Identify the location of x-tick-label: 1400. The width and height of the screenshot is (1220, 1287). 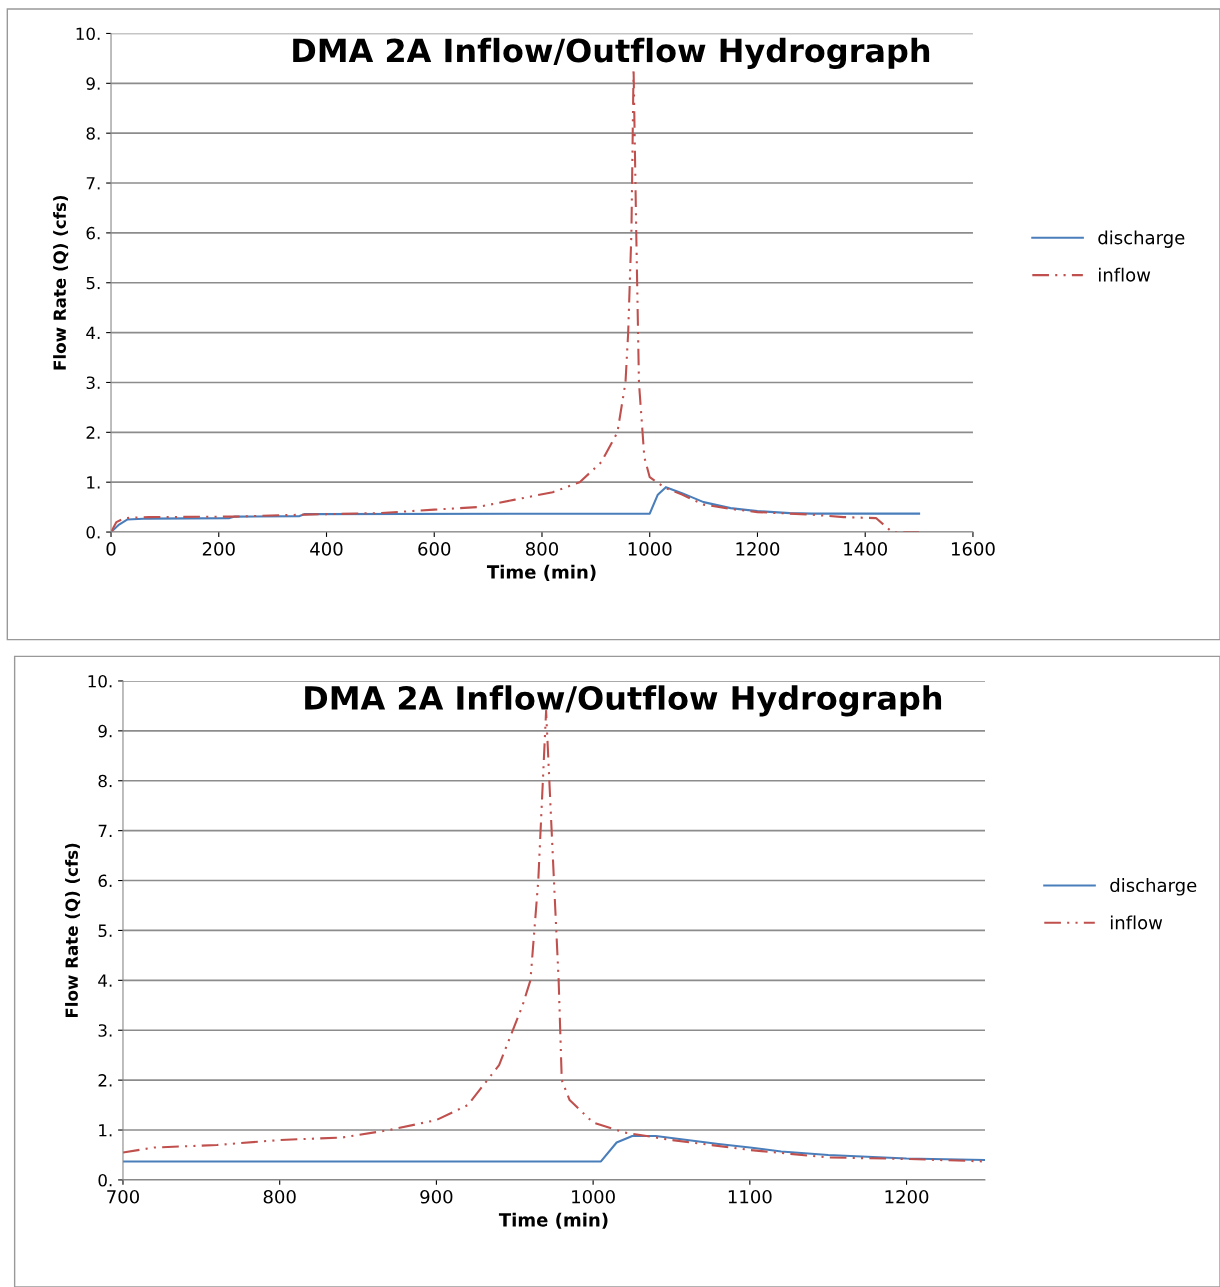
(865, 549).